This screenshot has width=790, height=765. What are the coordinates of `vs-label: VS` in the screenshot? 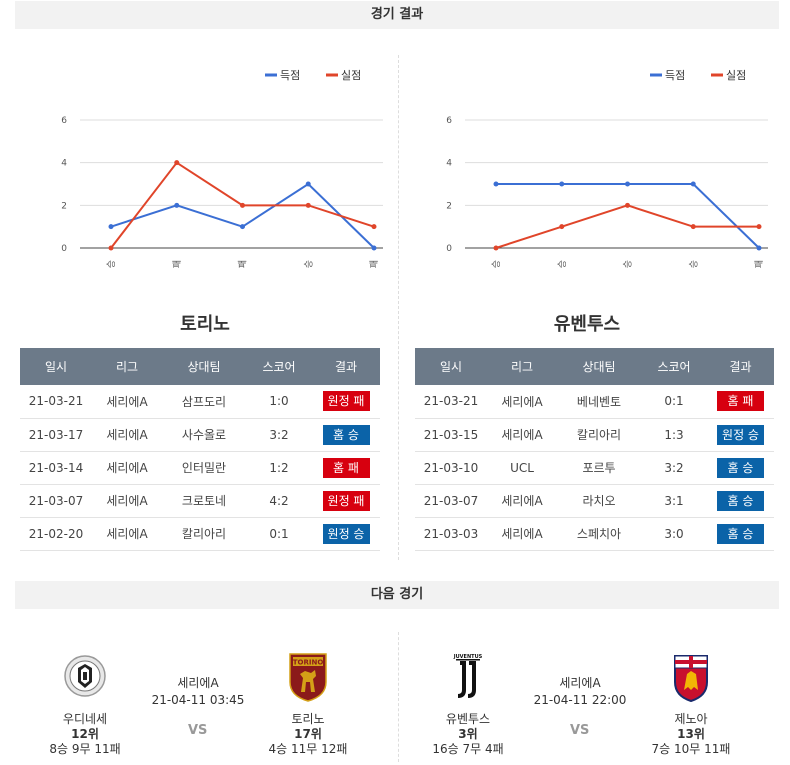 It's located at (198, 730).